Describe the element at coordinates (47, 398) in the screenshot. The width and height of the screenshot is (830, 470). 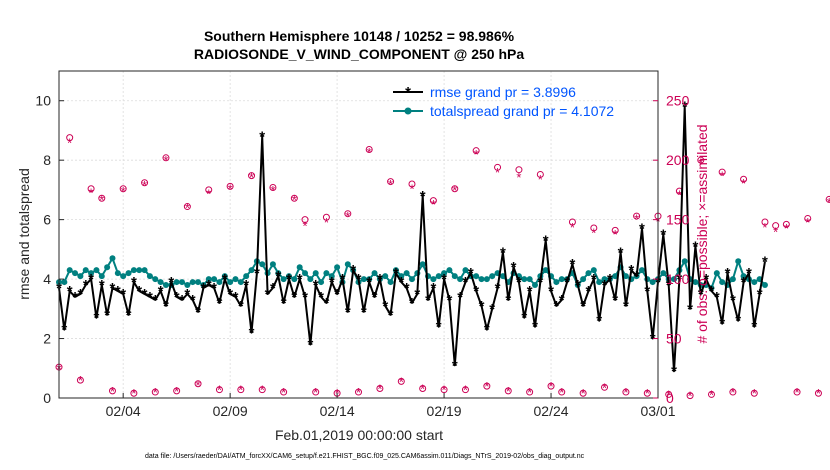
I see `y-tick-label: 0` at that location.